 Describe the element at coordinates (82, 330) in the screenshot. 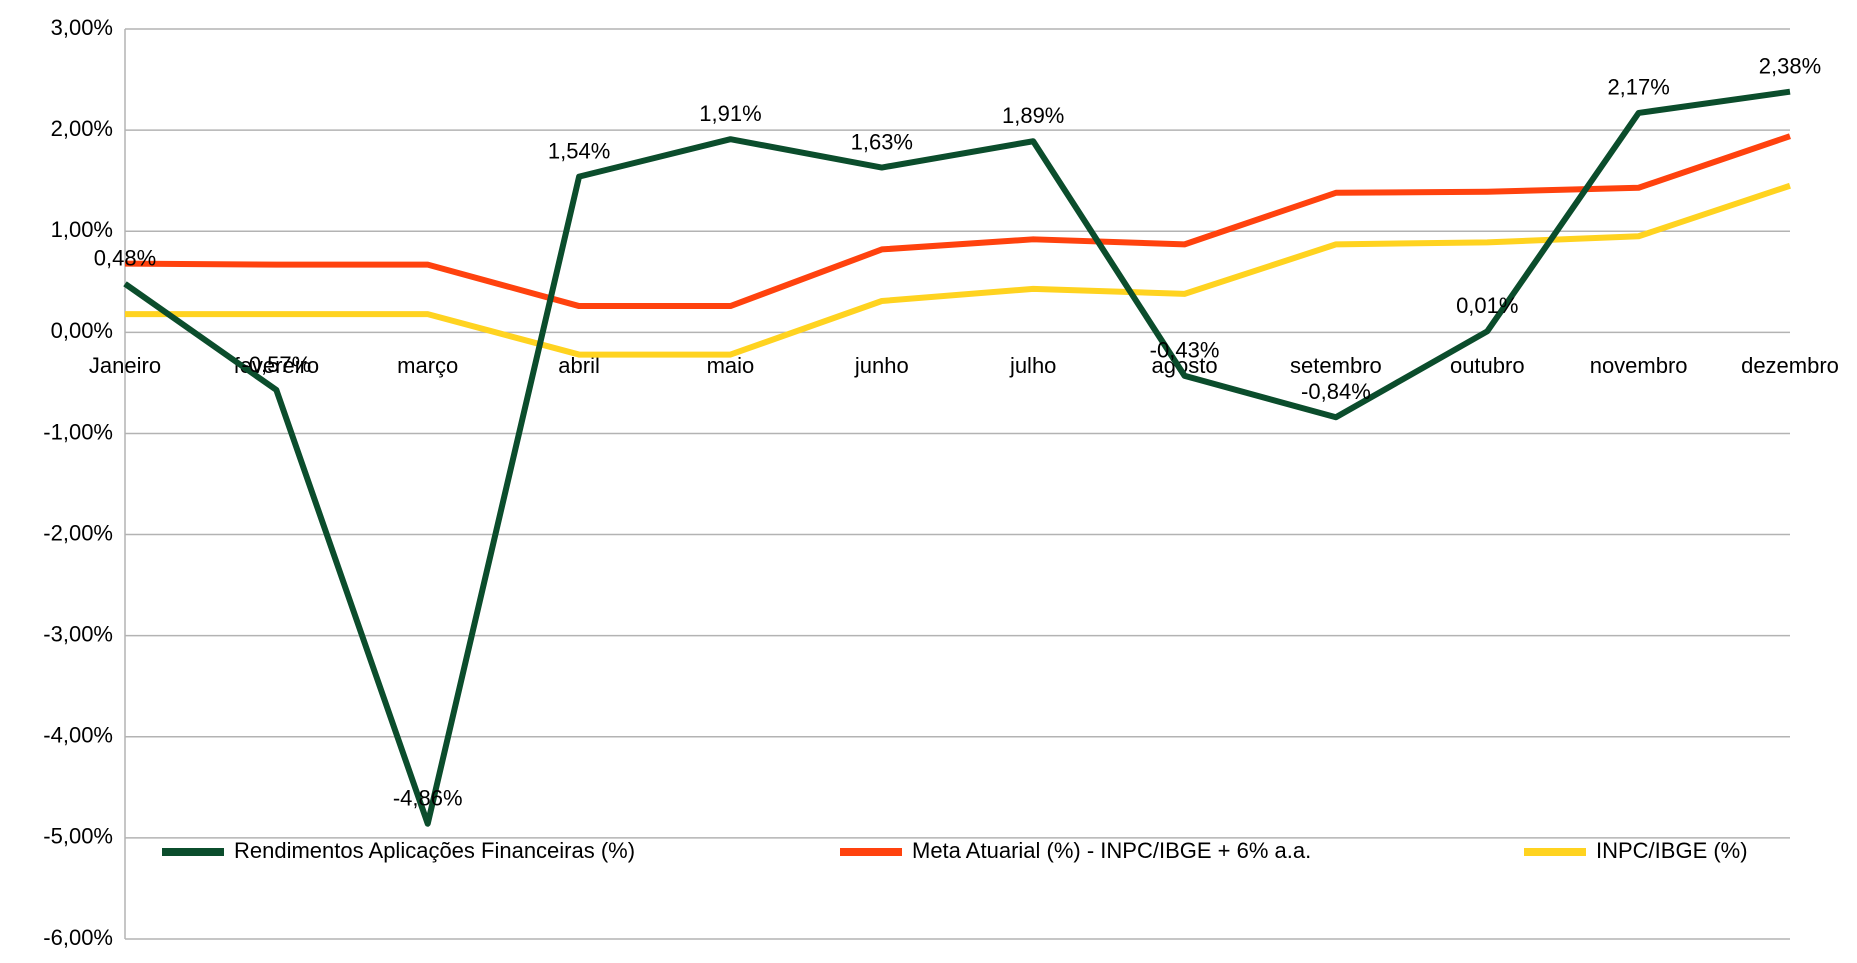

I see `y-tick-label: 0,00%` at that location.